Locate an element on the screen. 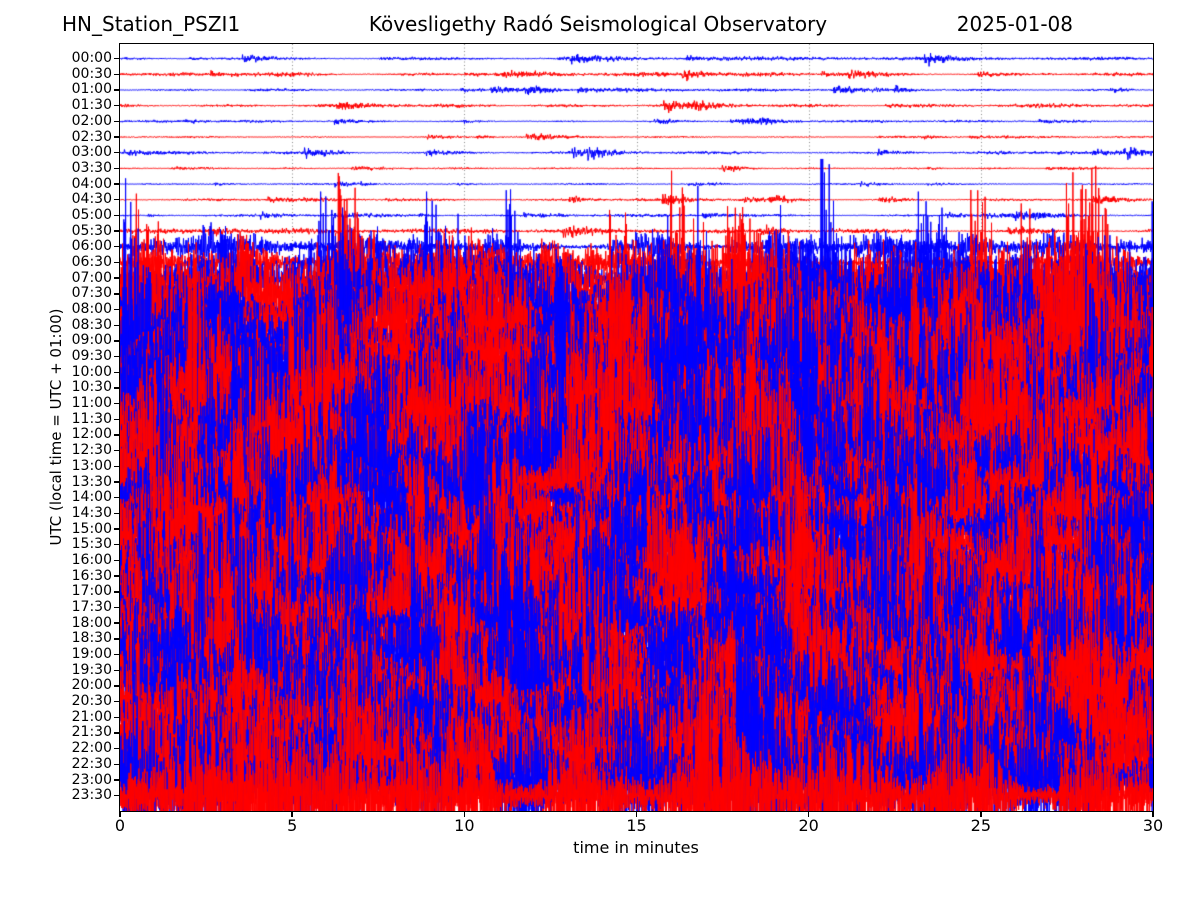  y-tick-label: 07:00 is located at coordinates (91, 277).